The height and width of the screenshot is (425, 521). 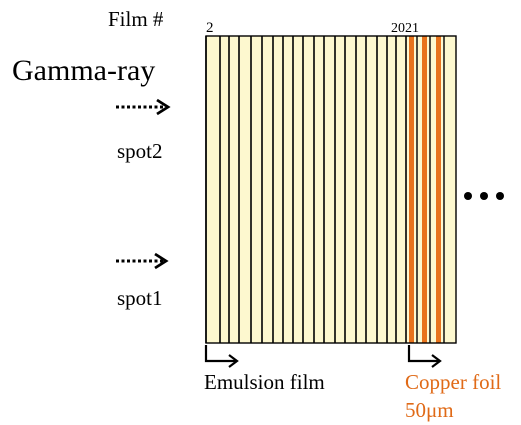 I want to click on film-number-header: Film #, so click(x=136, y=19).